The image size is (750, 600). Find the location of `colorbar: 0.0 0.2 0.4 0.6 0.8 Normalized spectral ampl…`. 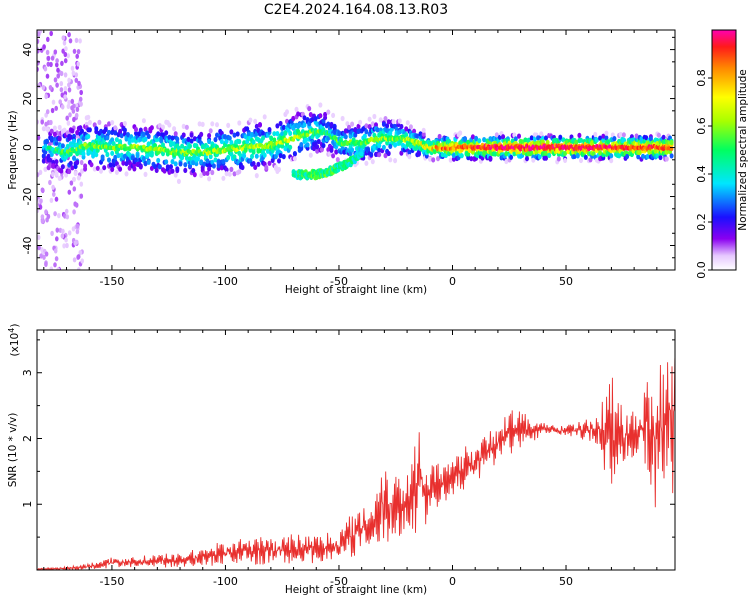

colorbar: 0.0 0.2 0.4 0.6 0.8 Normalized spectral ampl… is located at coordinates (722, 154).